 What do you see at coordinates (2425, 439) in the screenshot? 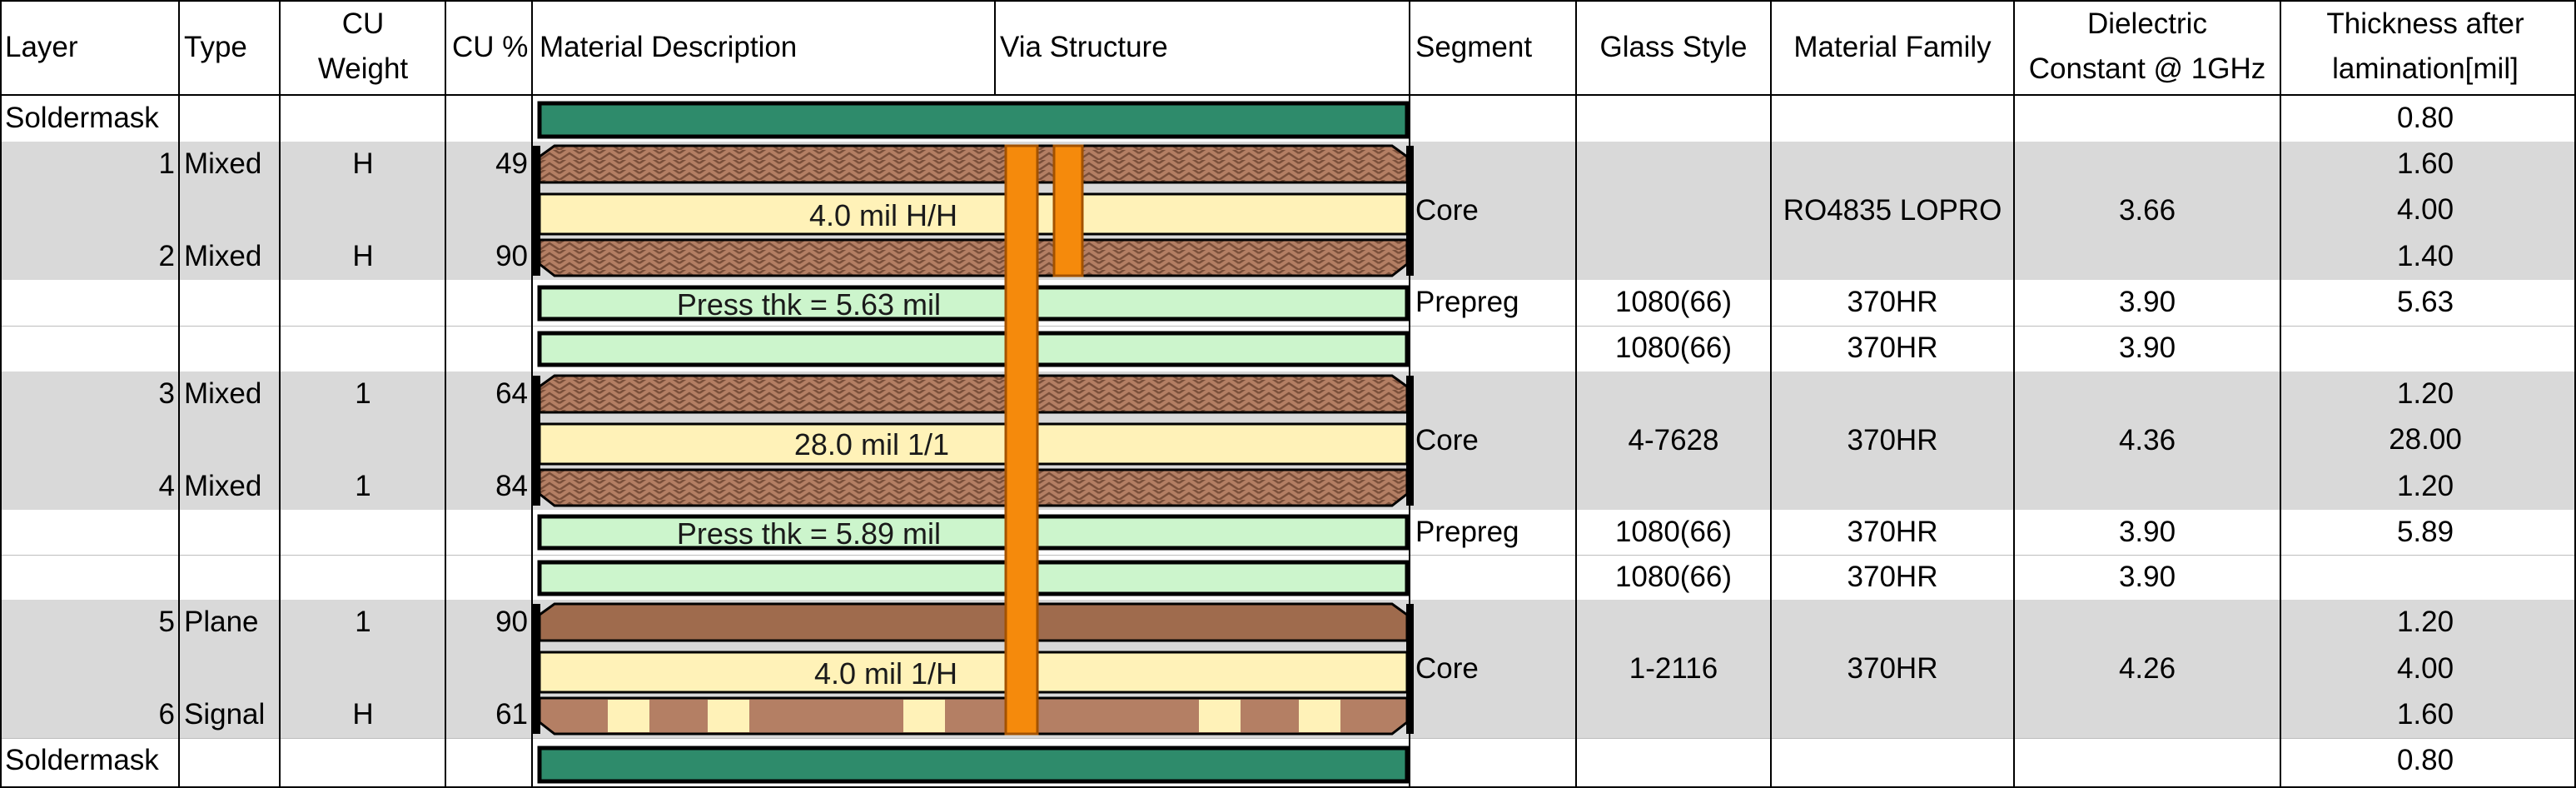
I see `cell-thickness: 28.00` at bounding box center [2425, 439].